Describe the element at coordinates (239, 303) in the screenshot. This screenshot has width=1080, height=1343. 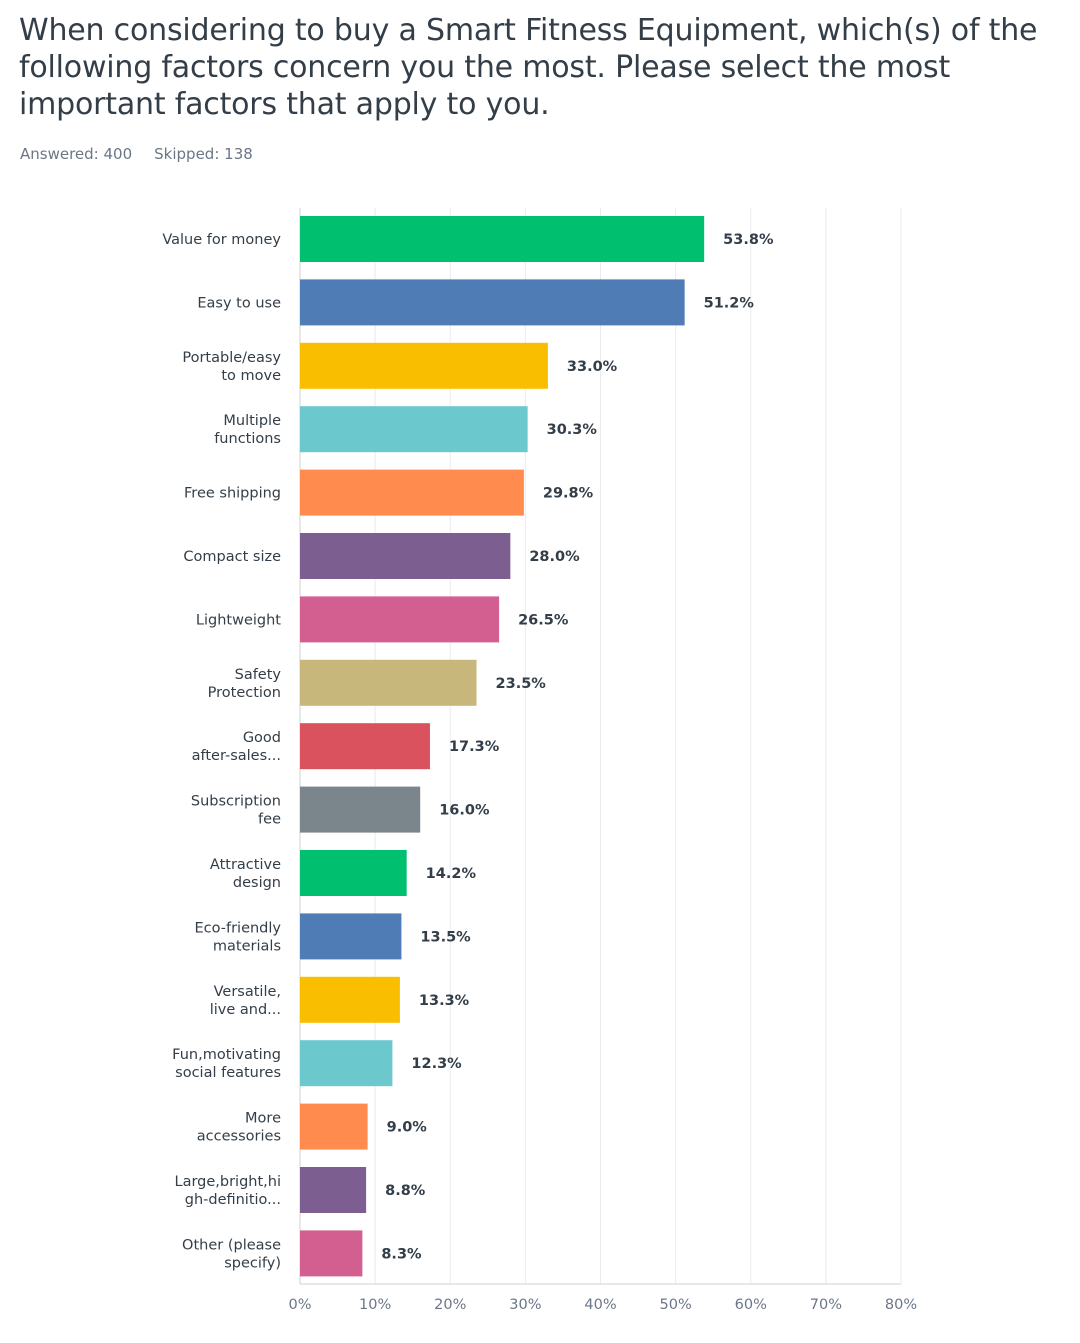
I see `category-label: Easy to use` at that location.